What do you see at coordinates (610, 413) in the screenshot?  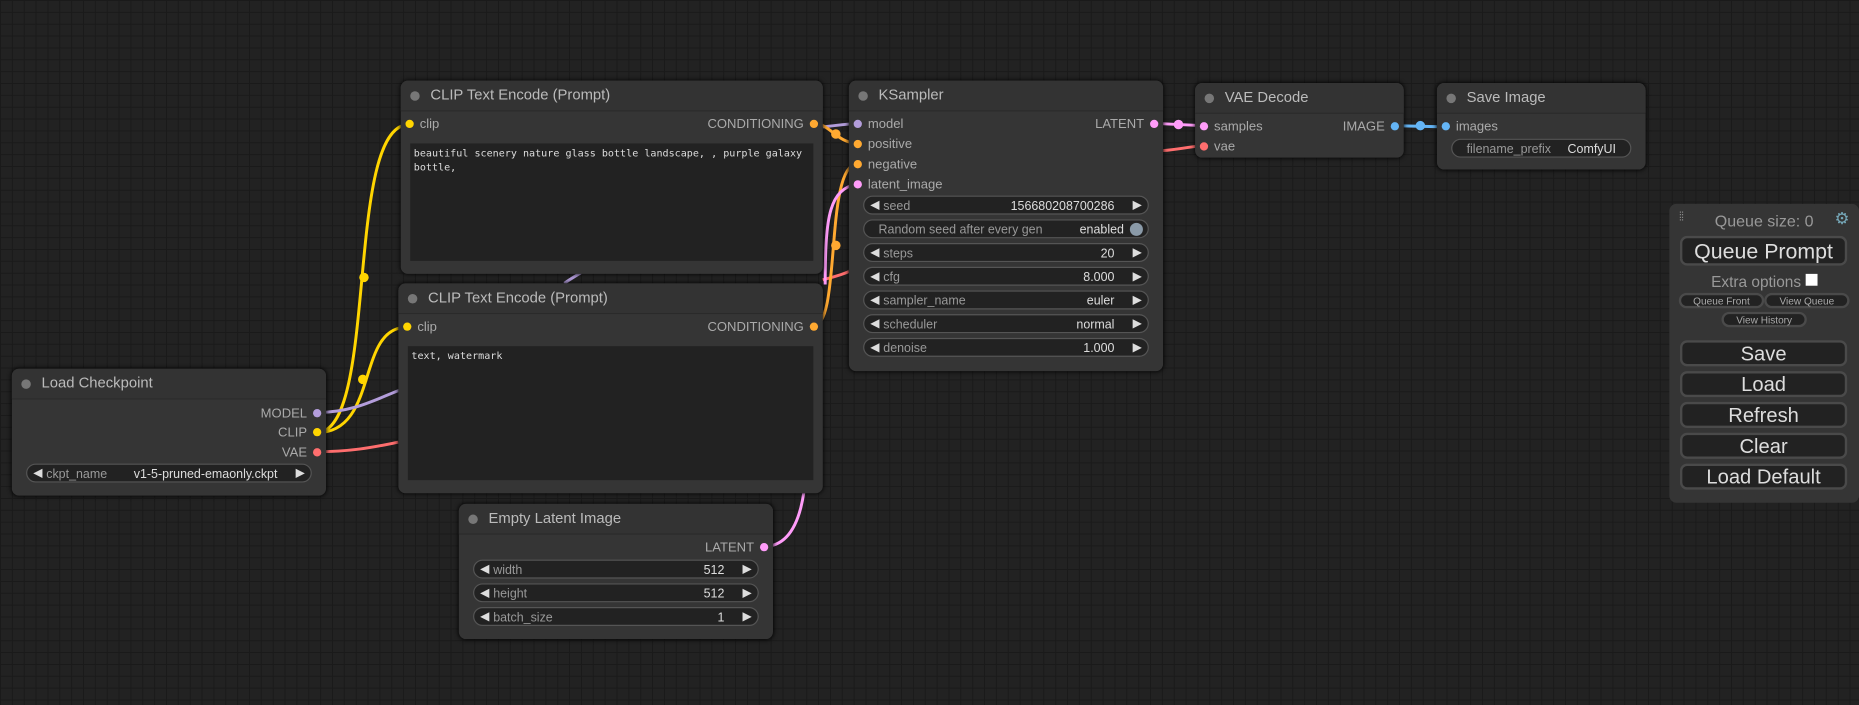 I see `prompt-textarea: text, watermark` at bounding box center [610, 413].